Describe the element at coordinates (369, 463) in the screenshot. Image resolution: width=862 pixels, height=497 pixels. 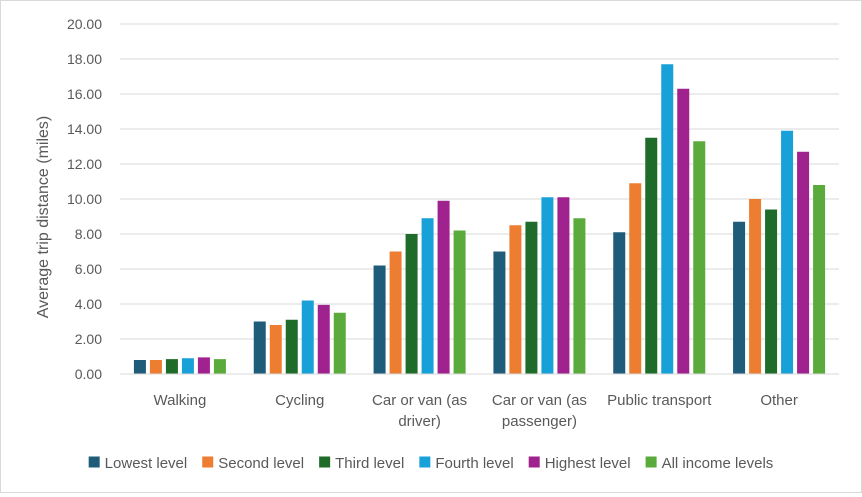
I see `legend-label: Third level` at that location.